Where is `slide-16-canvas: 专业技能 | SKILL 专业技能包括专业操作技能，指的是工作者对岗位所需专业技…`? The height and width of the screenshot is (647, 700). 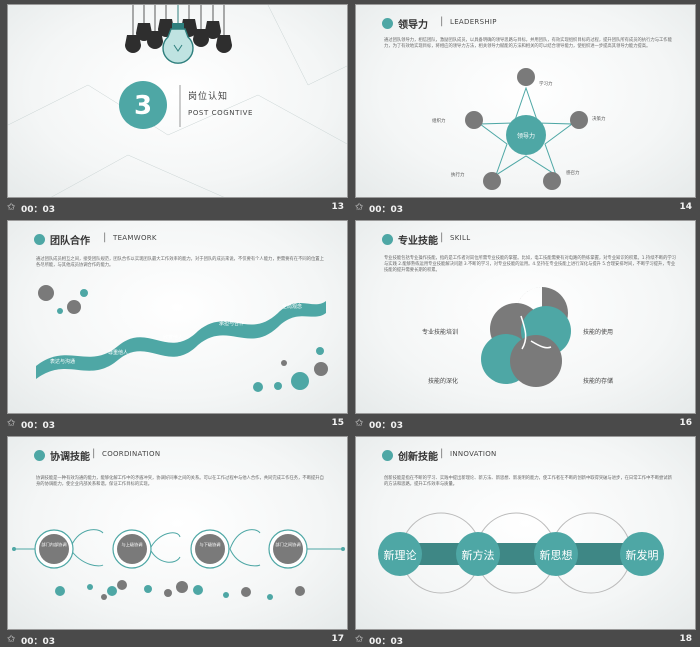
slide-16-canvas: 专业技能 | SKILL 专业技能包括专业操作技能，指的是工作者对岗位所需专业技… is located at coordinates (525, 317).